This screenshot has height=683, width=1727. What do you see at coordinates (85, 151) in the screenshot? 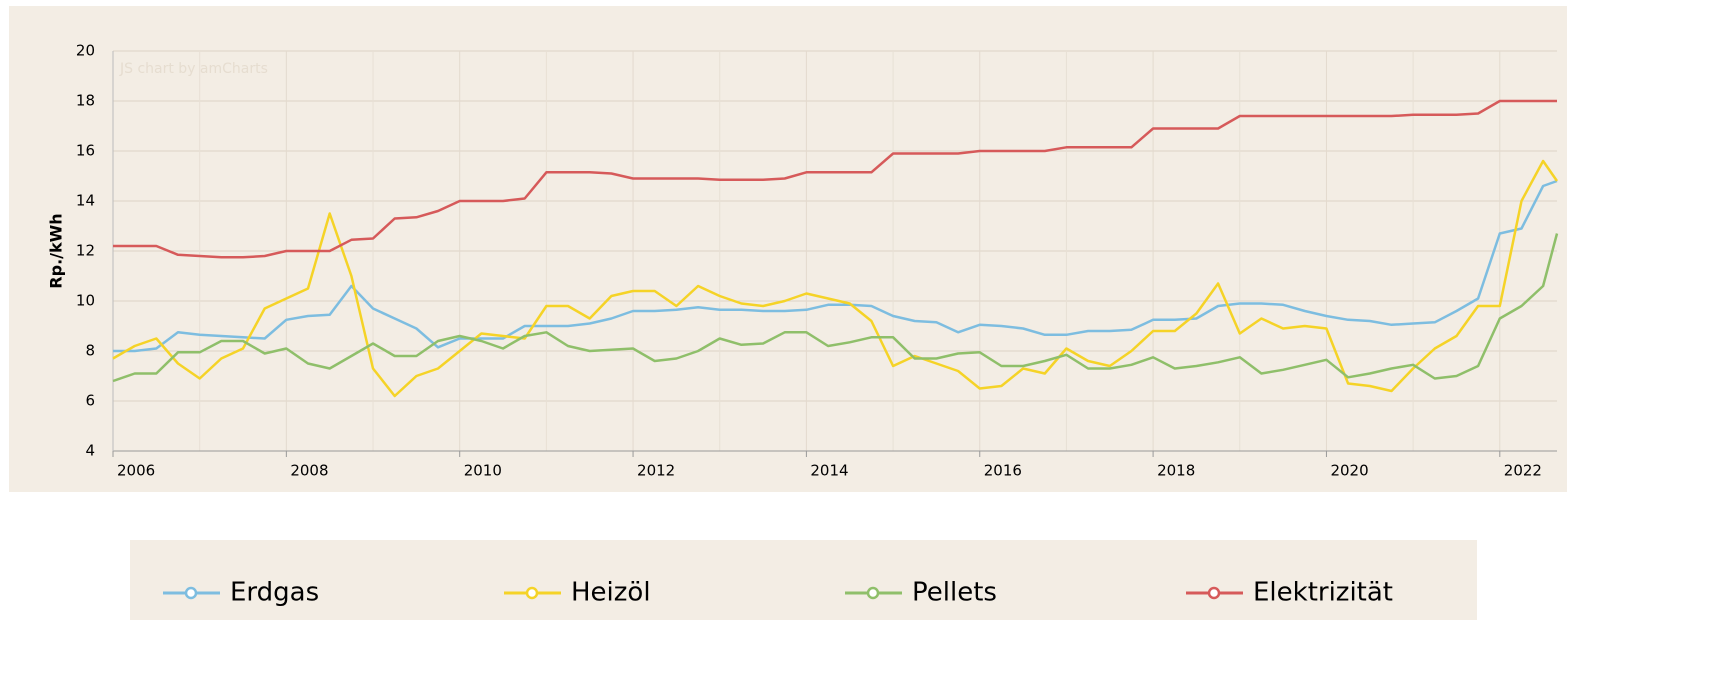
I see `y-tick-label: 16` at bounding box center [85, 151].